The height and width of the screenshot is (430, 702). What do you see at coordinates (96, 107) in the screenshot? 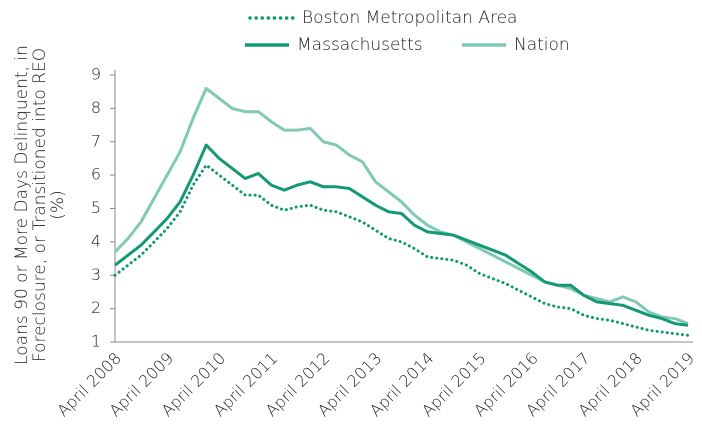
I see `y-tick-label: 8` at bounding box center [96, 107].